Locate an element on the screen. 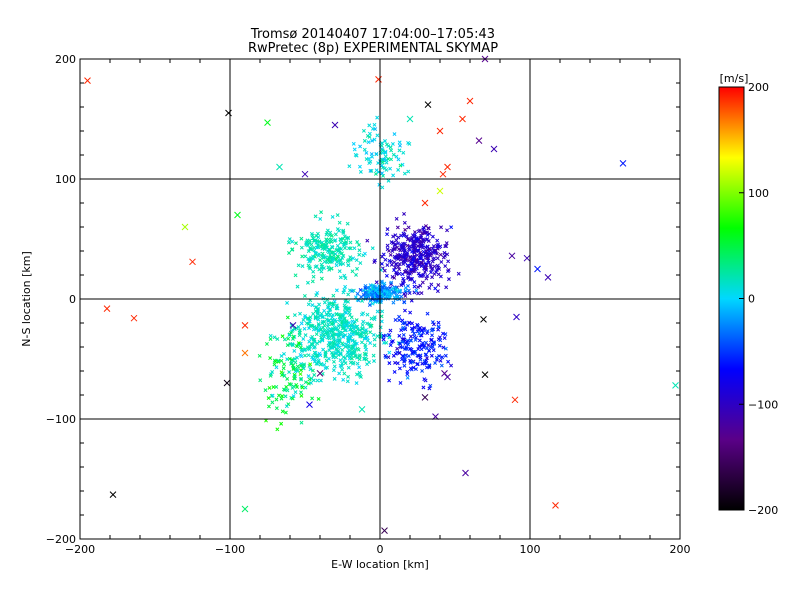  x-tick-label: −200 is located at coordinates (80, 549).